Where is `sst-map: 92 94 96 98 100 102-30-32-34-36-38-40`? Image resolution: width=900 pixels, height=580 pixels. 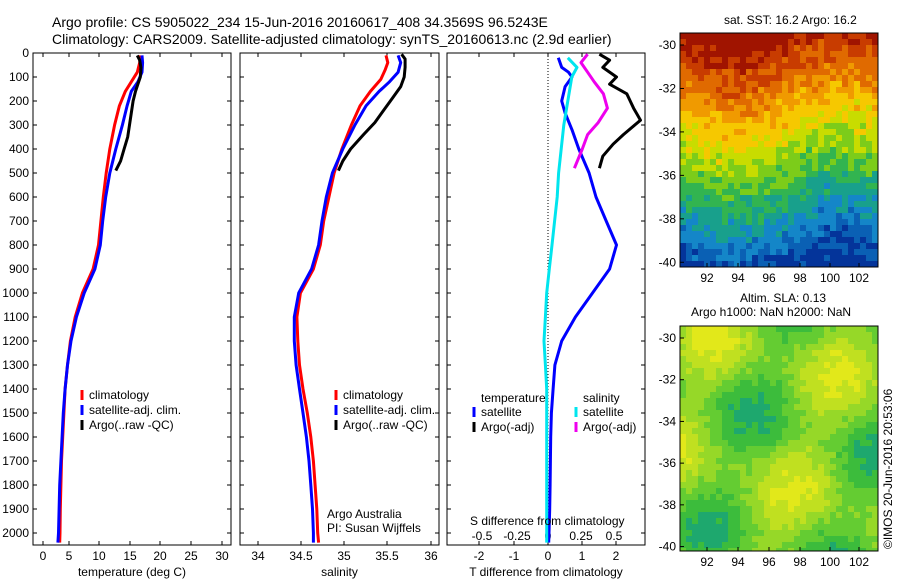 sst-map: 92 94 96 98 100 102-30-32-34-36-38-40 is located at coordinates (769, 158).